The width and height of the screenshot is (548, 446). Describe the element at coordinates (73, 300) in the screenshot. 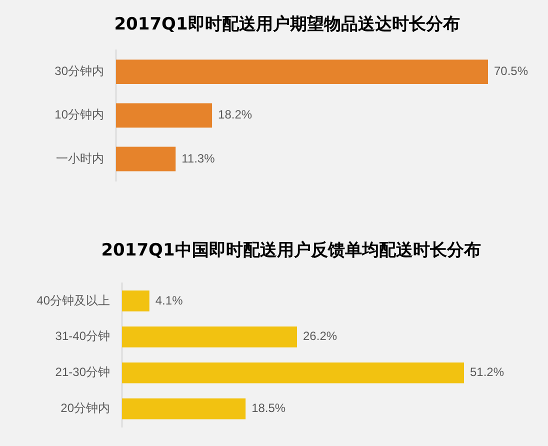

I see `y-tick-label: 40分钟及以上` at that location.